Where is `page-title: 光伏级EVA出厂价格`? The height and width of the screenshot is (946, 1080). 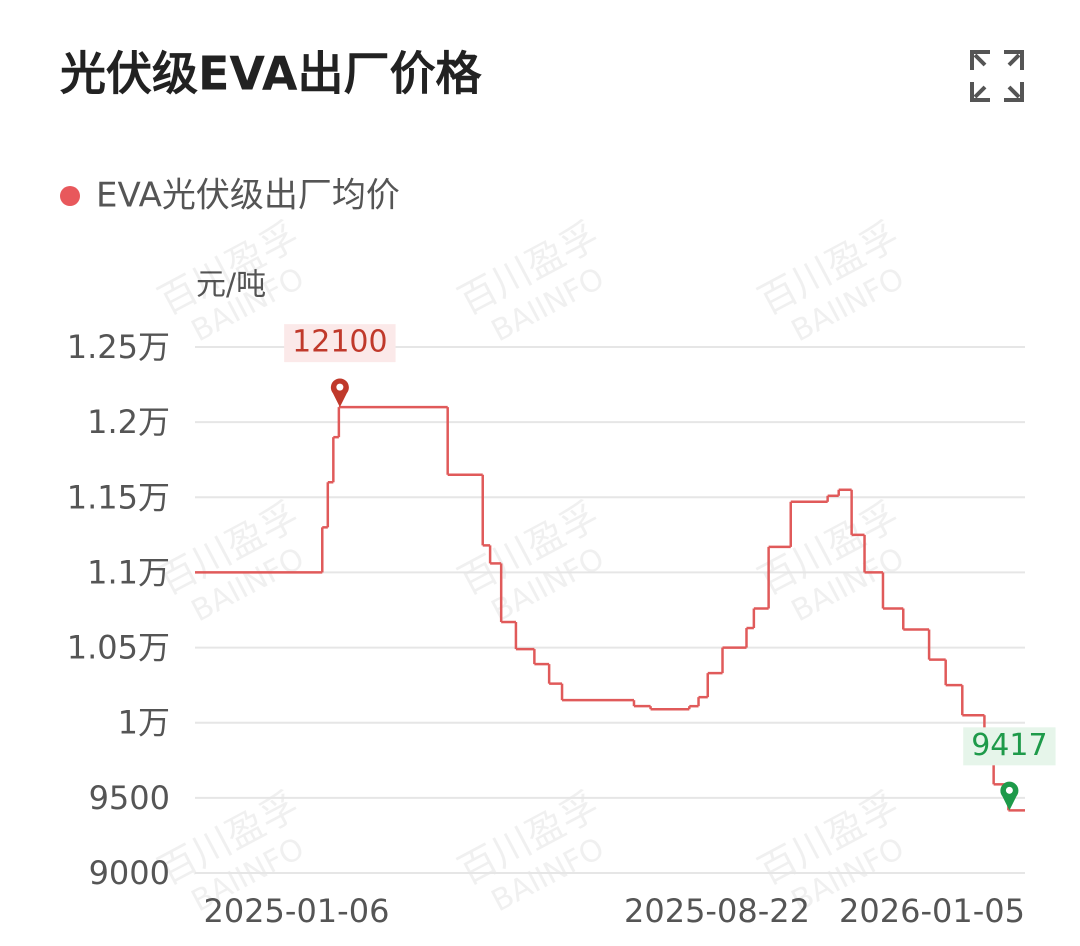
page-title: 光伏级EVA出厂价格 is located at coordinates (271, 74).